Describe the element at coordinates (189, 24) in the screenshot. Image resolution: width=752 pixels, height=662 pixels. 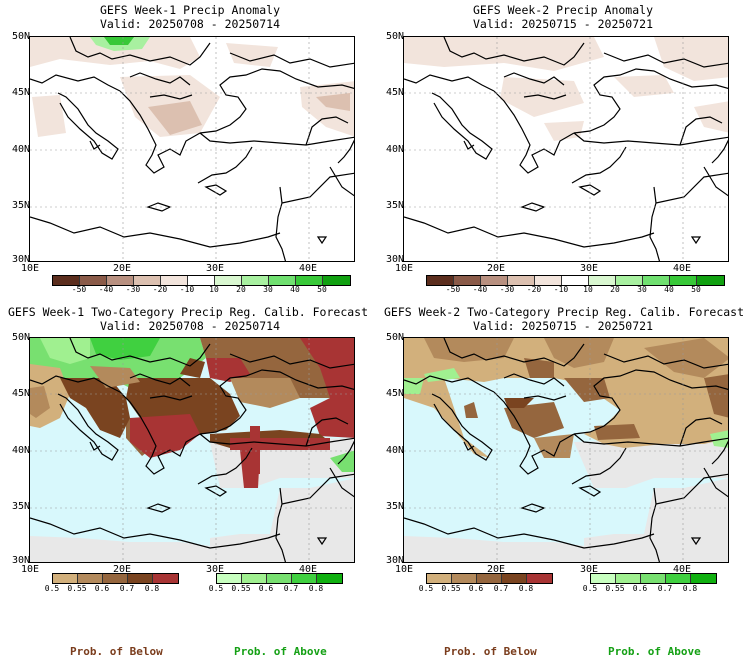
I see `panel-valid-dates: Valid: 20250708 - 20250714` at that location.